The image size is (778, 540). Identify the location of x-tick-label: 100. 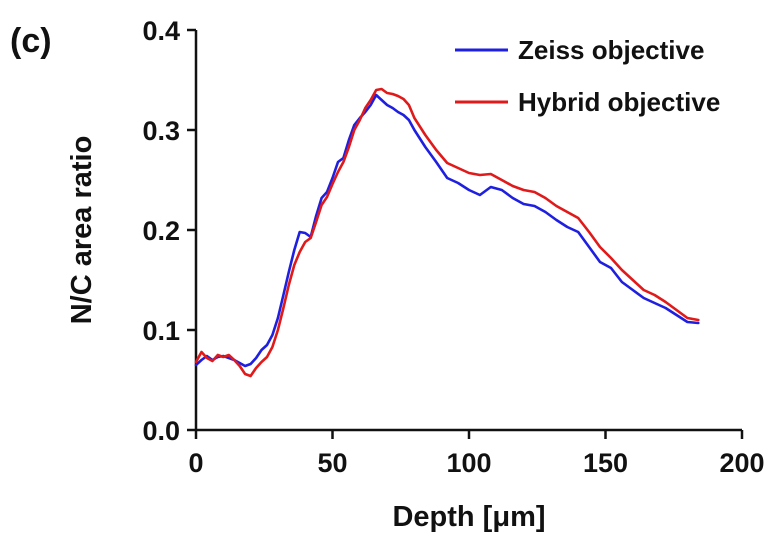
(468, 463).